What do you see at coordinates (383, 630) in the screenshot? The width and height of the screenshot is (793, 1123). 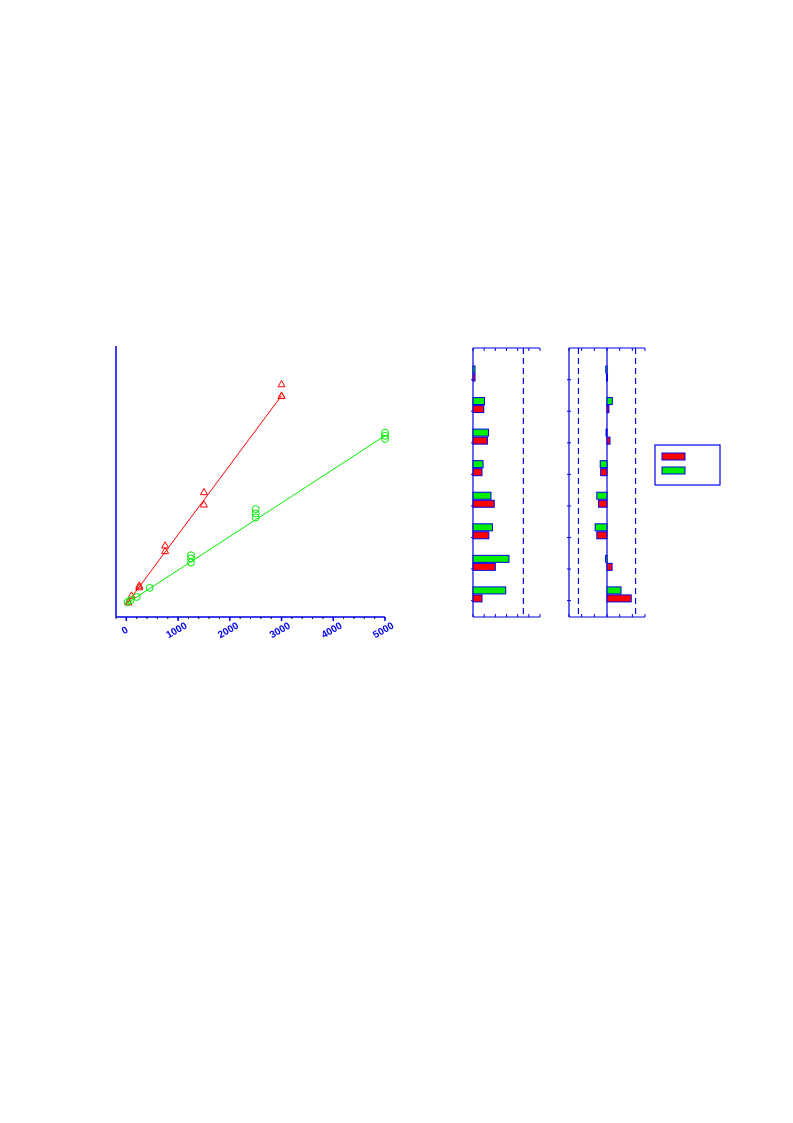 I see `x-tick-label: 5000` at bounding box center [383, 630].